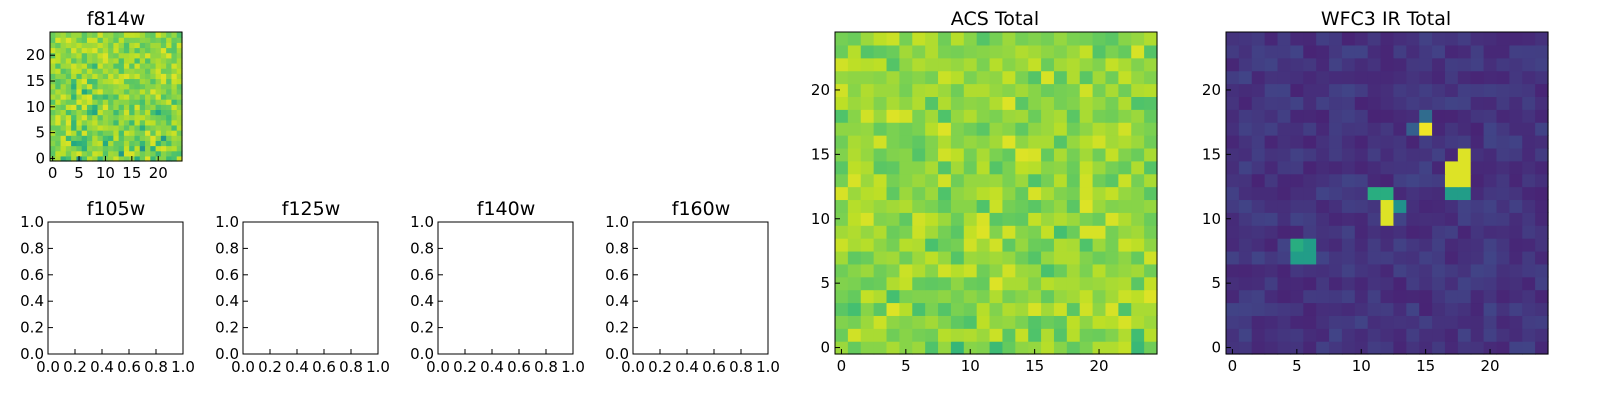  Describe the element at coordinates (633, 367) in the screenshot. I see `x-tick-label: 0.0` at that location.